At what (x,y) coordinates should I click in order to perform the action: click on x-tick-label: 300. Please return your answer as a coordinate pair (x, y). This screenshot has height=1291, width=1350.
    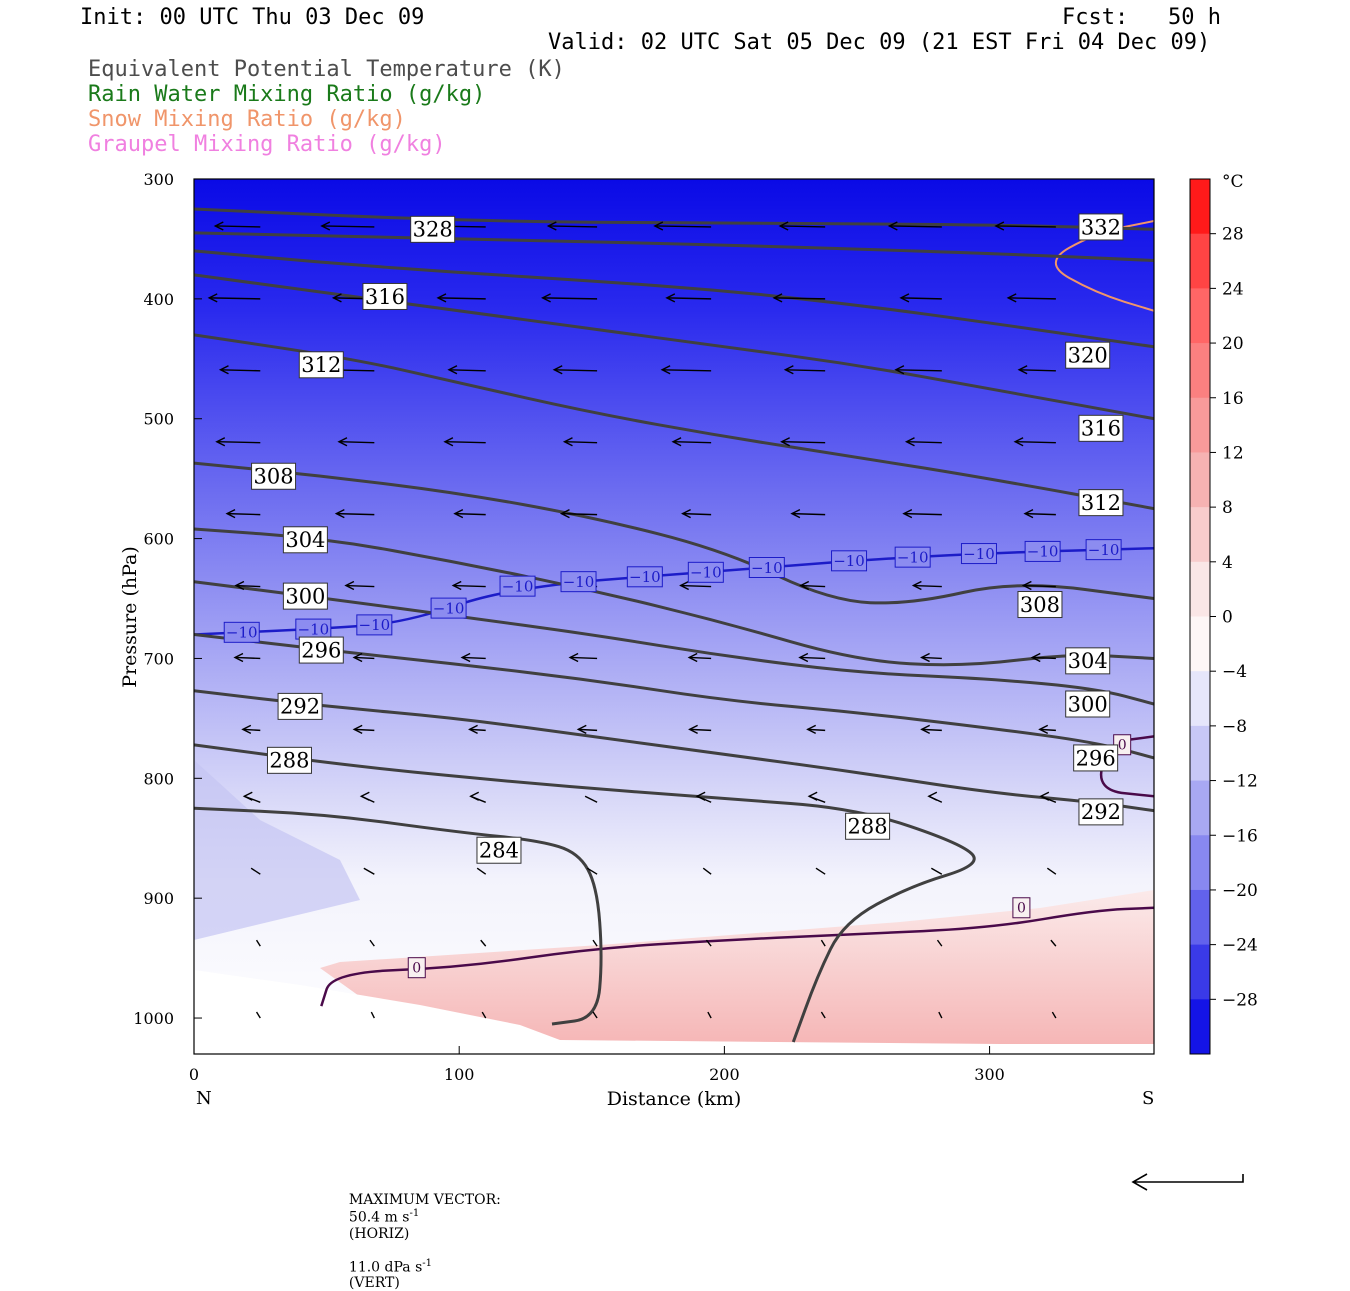
    Looking at the image, I should click on (989, 1074).